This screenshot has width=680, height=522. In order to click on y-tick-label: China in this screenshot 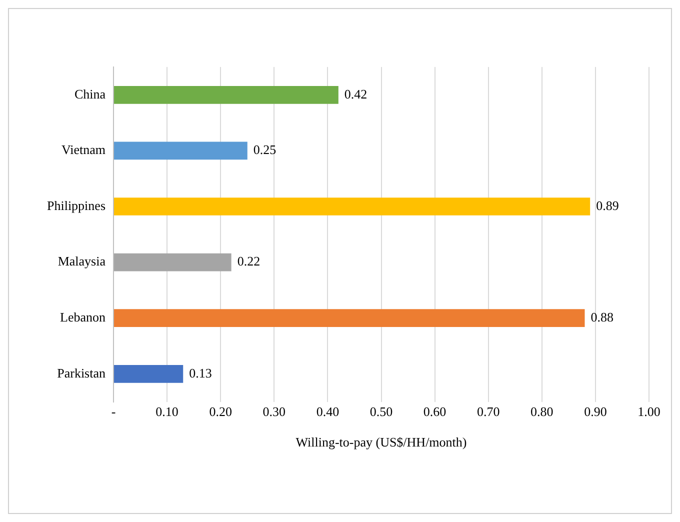, I will do `click(90, 94)`.